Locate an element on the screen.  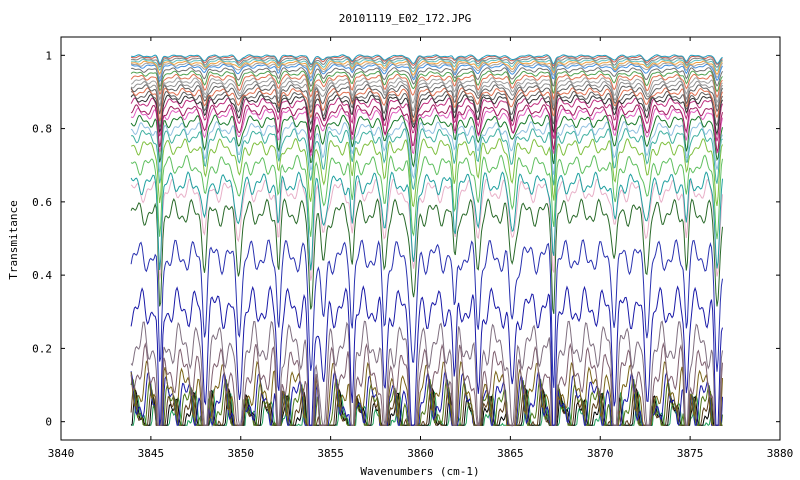
x-tick-label: 3845 is located at coordinates (151, 453).